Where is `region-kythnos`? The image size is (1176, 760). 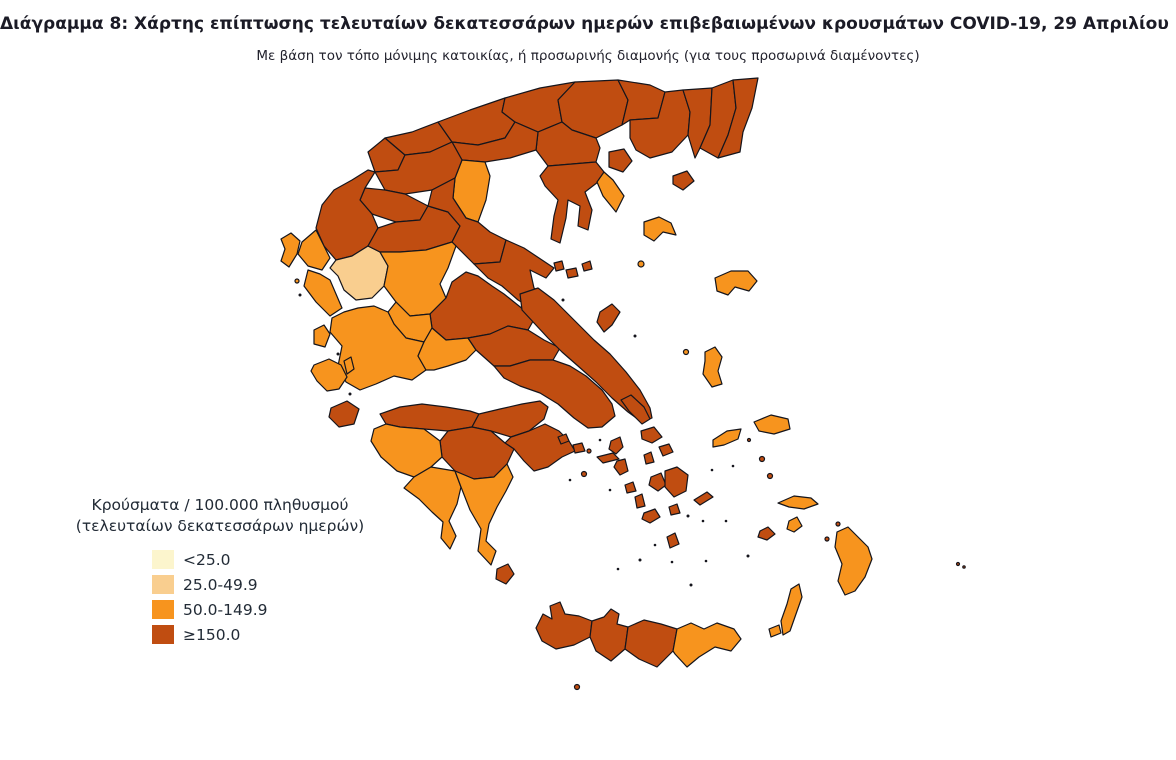 region-kythnos is located at coordinates (621, 467).